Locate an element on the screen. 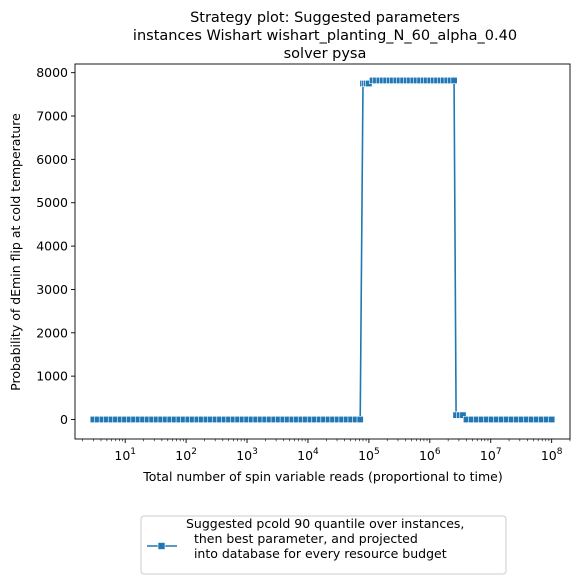 The image size is (580, 584). x-tick-label-5: 10⁶ is located at coordinates (430, 455).